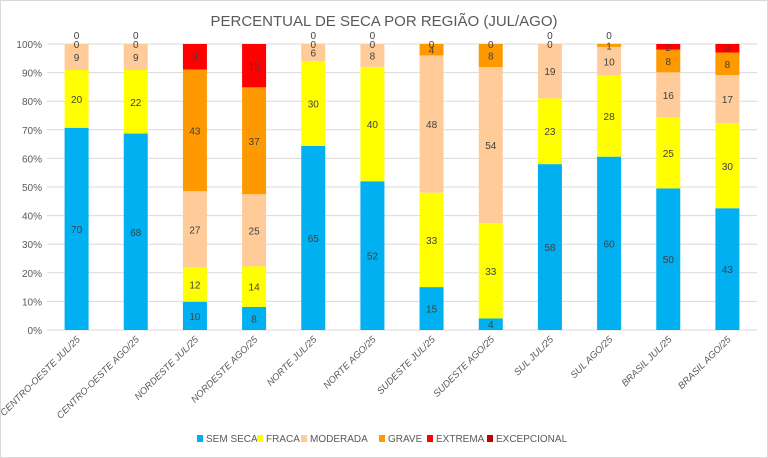 The image size is (768, 458). I want to click on data-label: 25, so click(669, 154).